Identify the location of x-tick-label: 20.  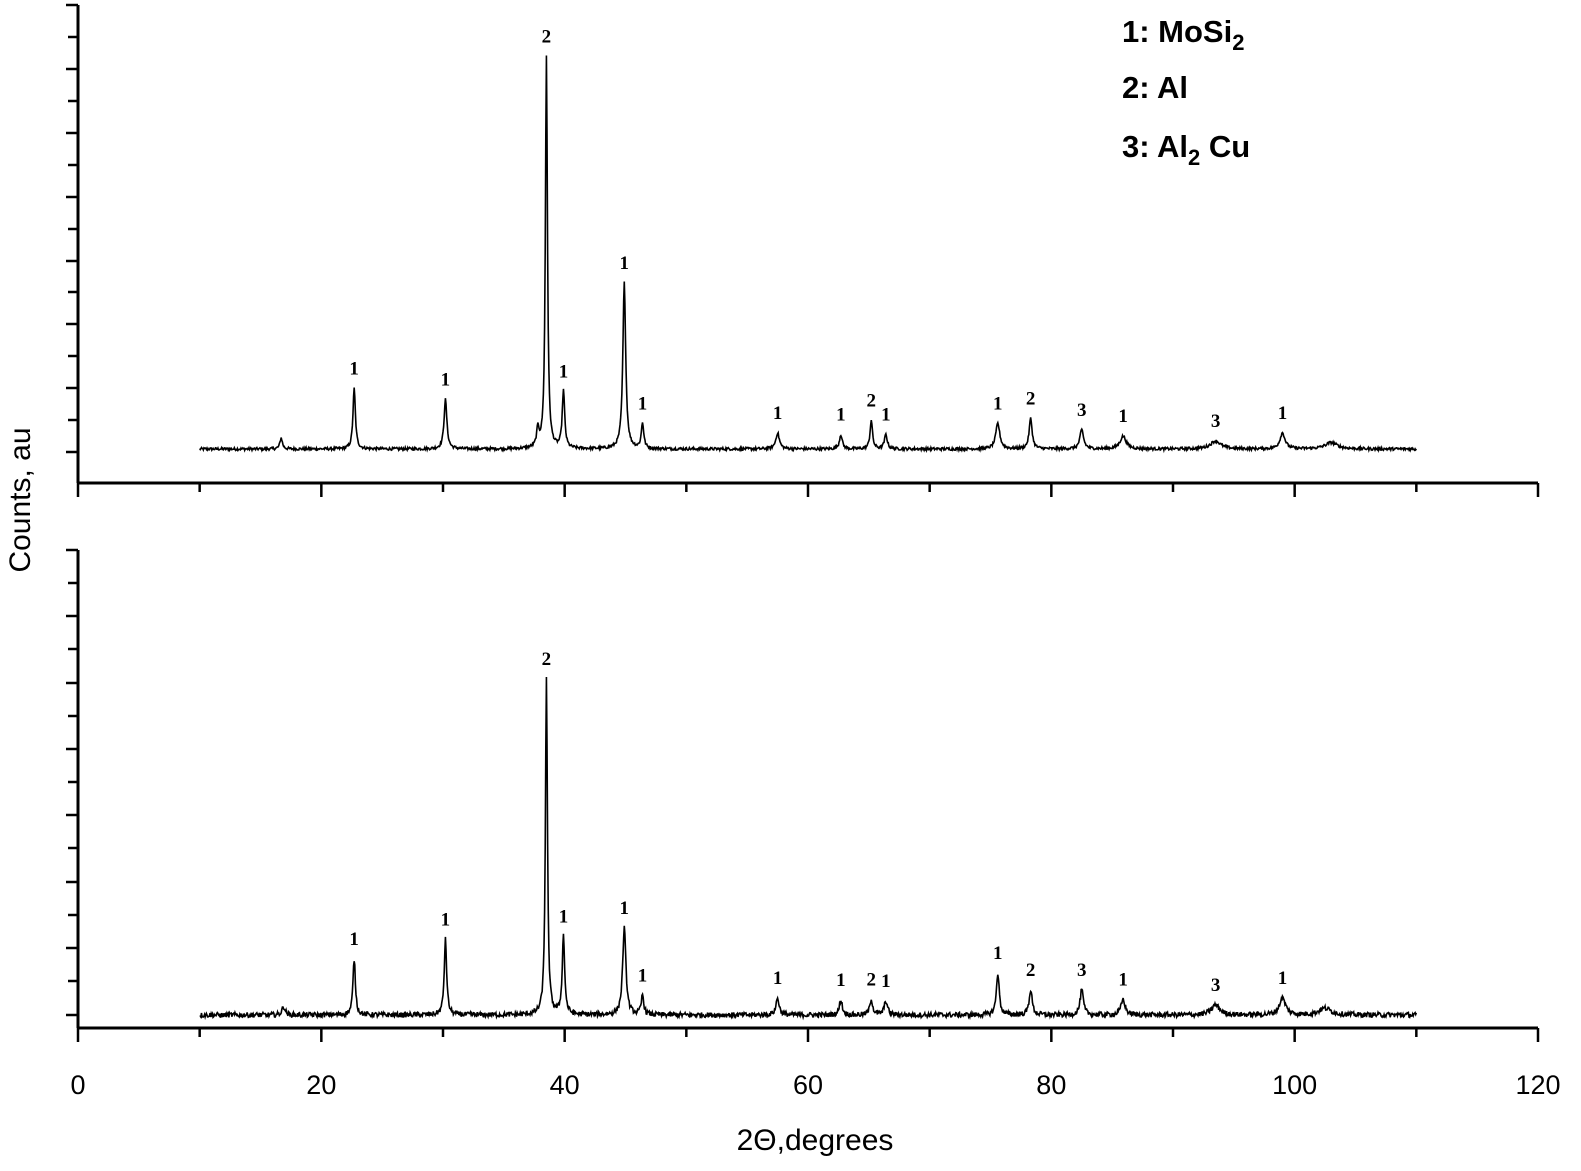
(321, 1085).